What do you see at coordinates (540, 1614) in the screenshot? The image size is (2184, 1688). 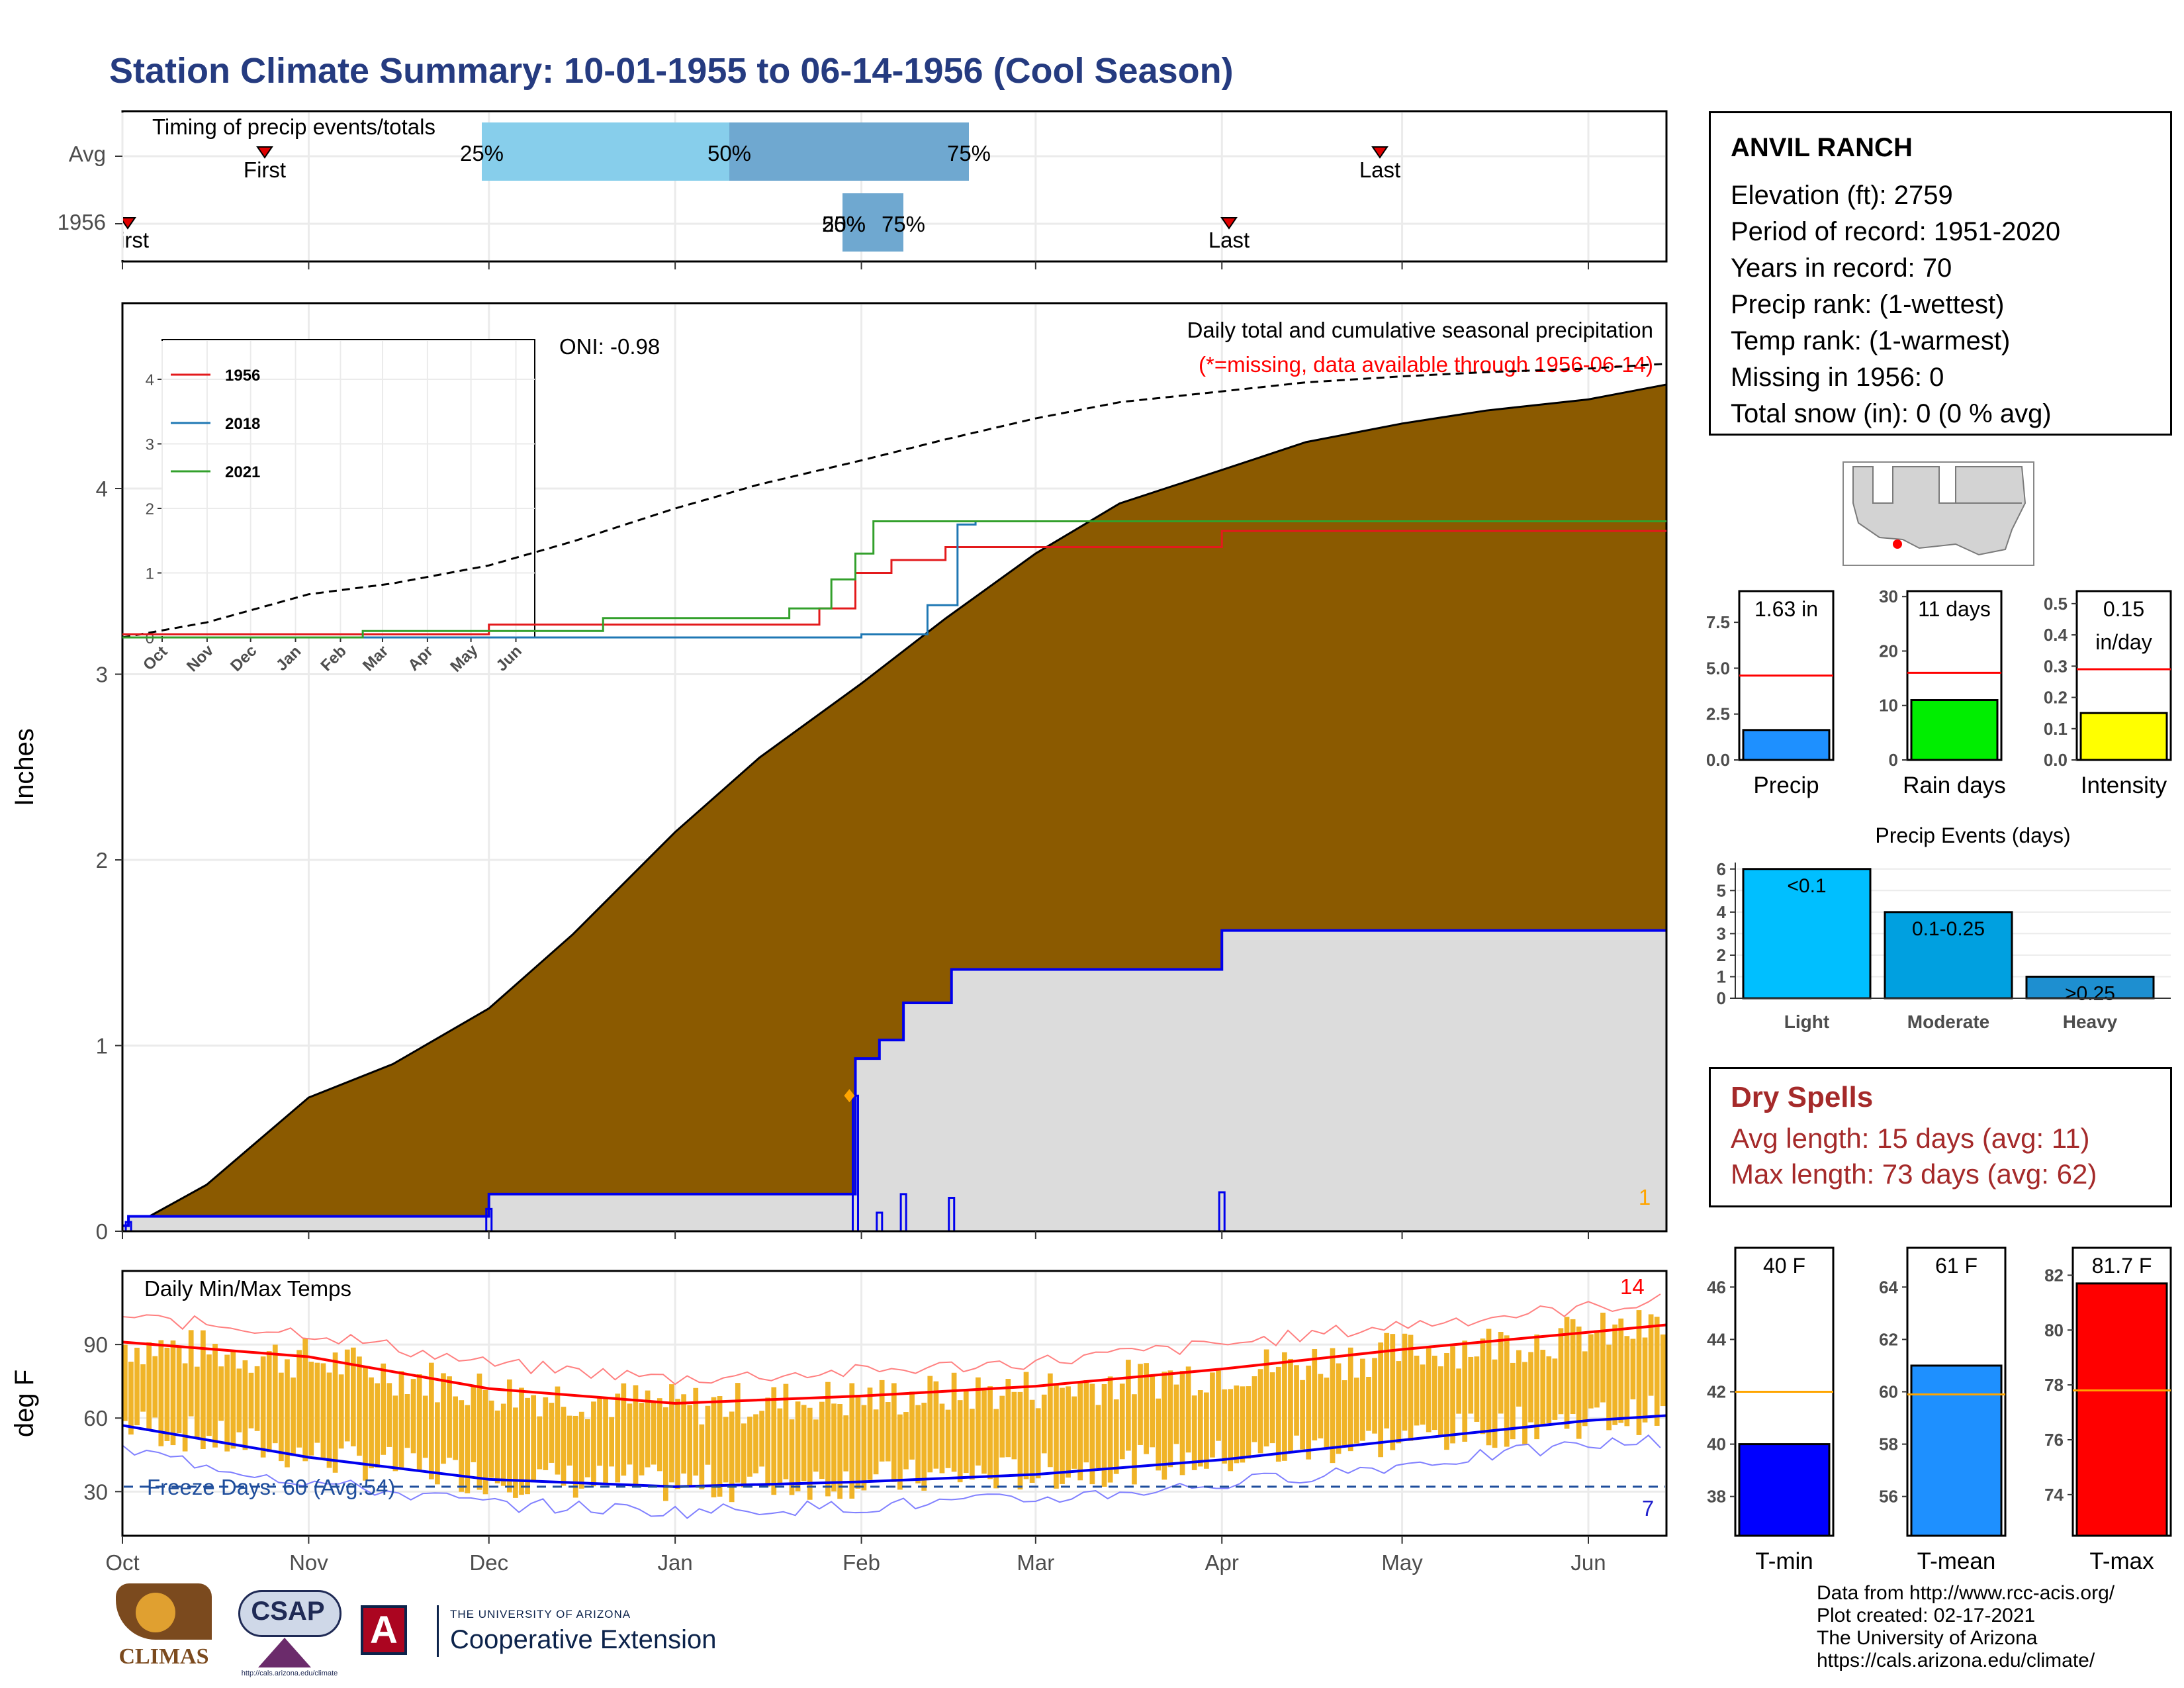 I see `ua-line-1: THE UNIVERSITY OF ARIZONA` at bounding box center [540, 1614].